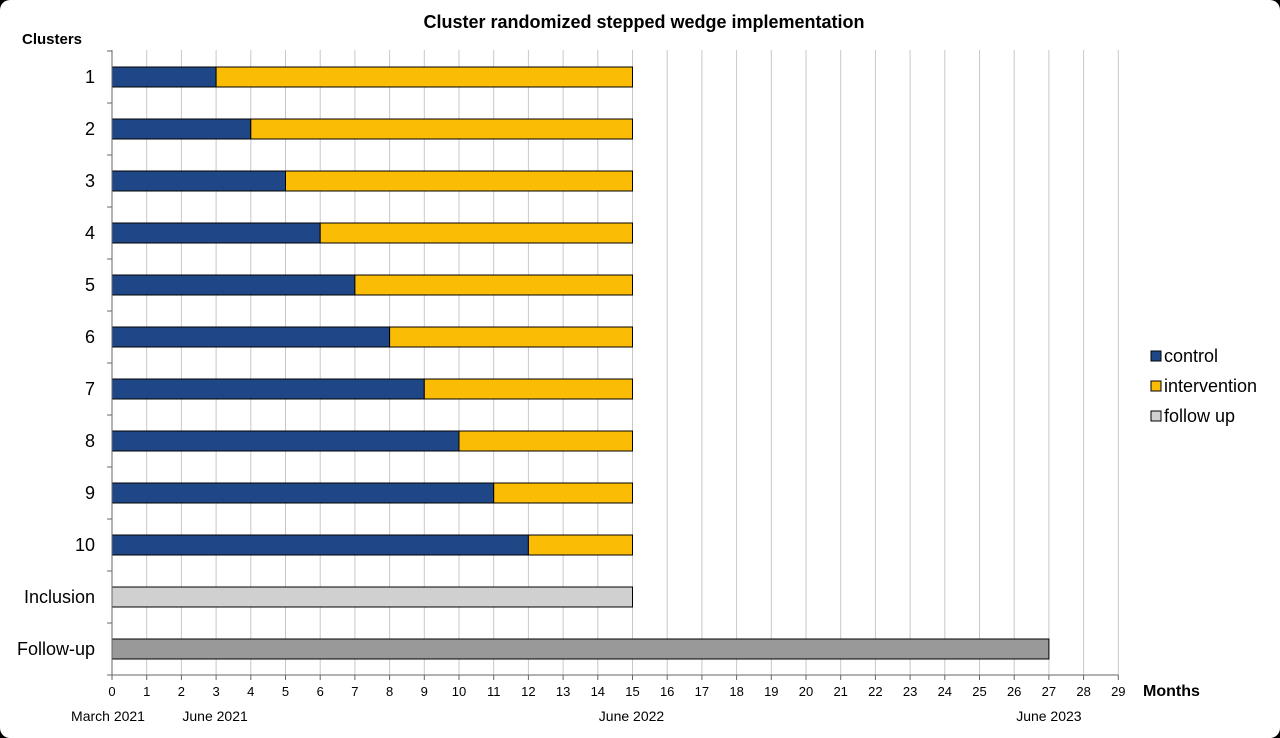  I want to click on x-tick-label: 13, so click(563, 691).